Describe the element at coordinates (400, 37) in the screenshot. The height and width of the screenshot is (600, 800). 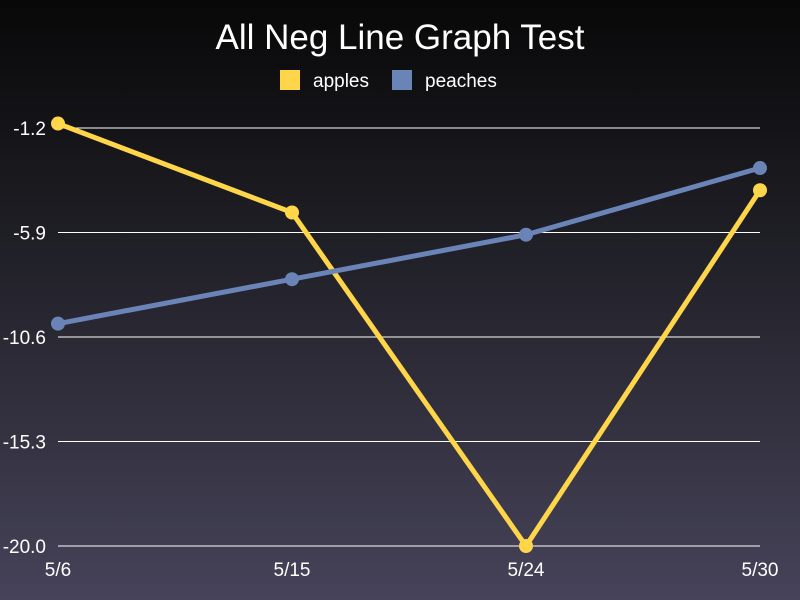
I see `chart-title: All Neg Line Graph Test` at that location.